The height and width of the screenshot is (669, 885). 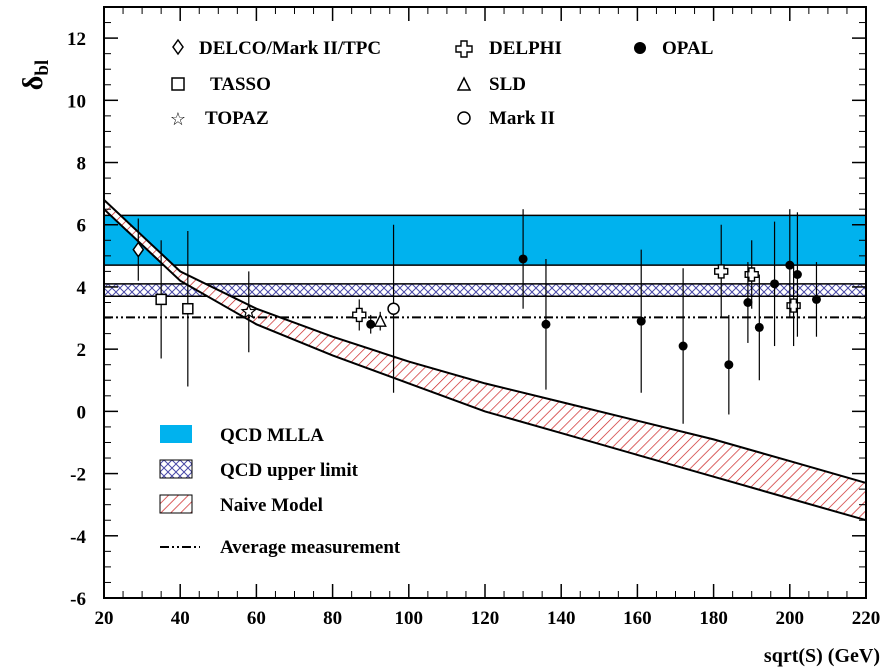 I want to click on legend-item-naive: Naive Model, so click(x=241, y=505).